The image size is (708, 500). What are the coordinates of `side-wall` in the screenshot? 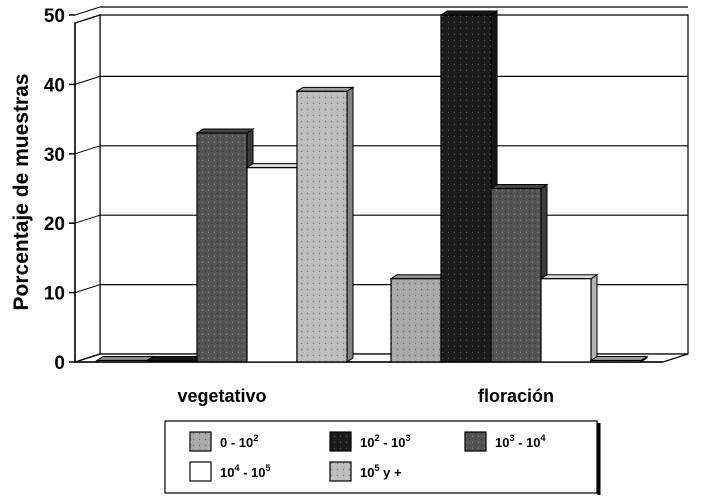 It's located at (87, 188).